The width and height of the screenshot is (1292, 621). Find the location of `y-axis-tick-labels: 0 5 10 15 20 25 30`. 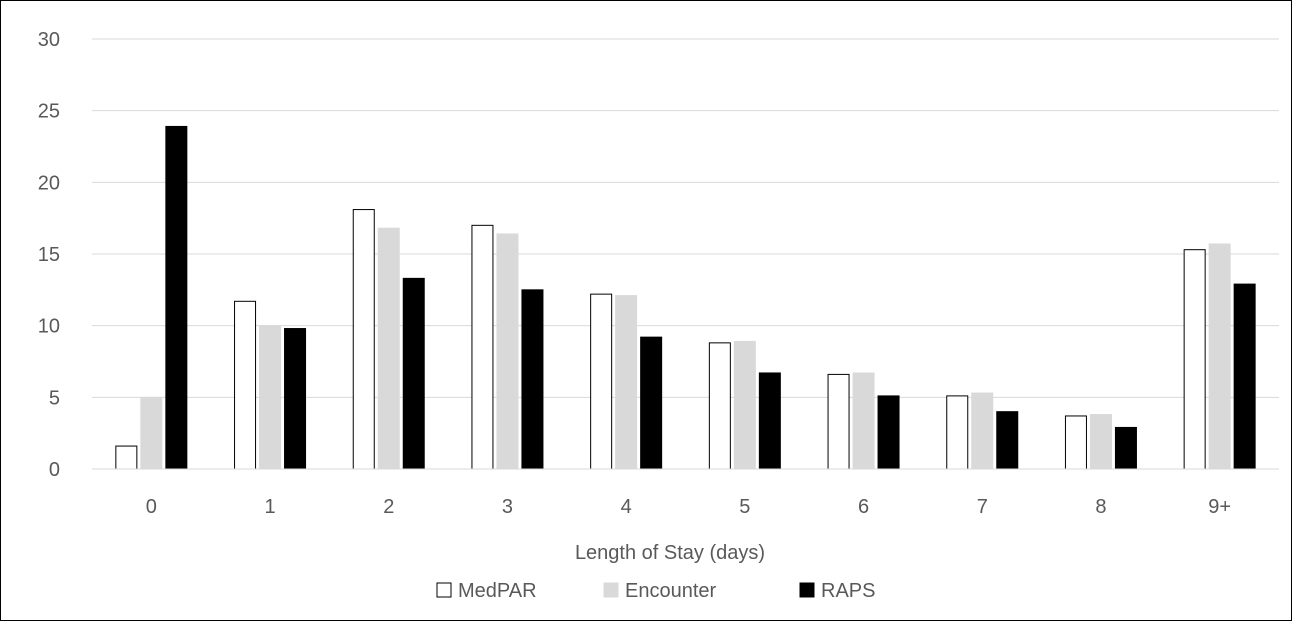

y-axis-tick-labels: 0 5 10 15 20 25 30 is located at coordinates (49, 255).